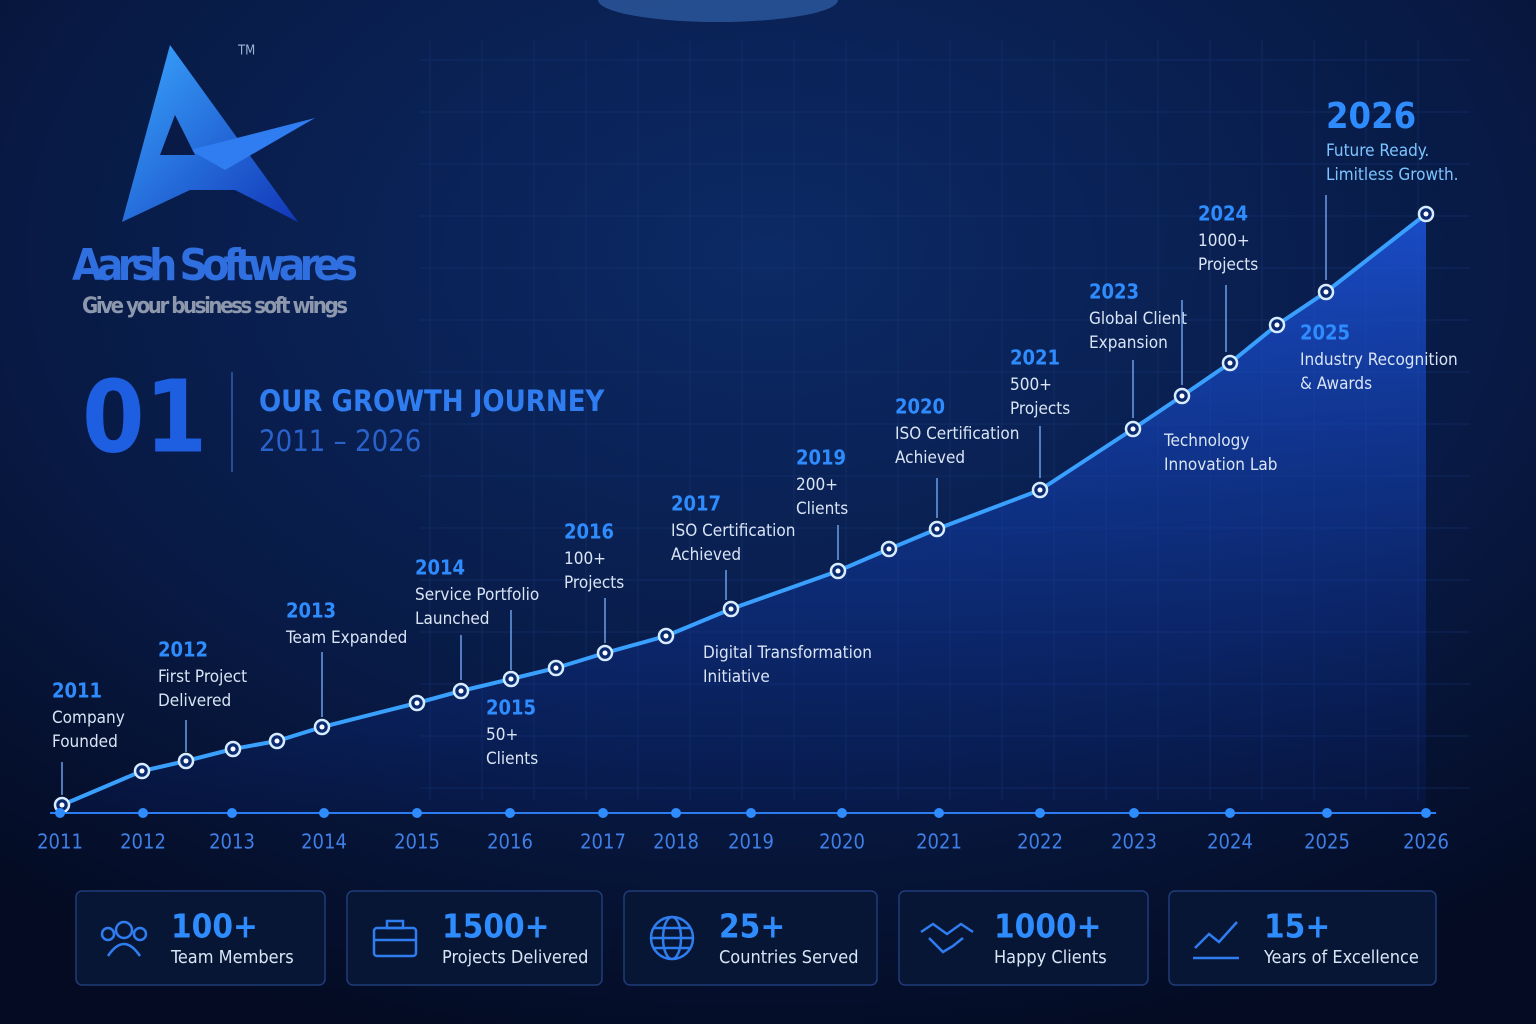 This screenshot has height=1024, width=1536. Describe the element at coordinates (787, 653) in the screenshot. I see `milestone-text: Digital Transformation` at that location.